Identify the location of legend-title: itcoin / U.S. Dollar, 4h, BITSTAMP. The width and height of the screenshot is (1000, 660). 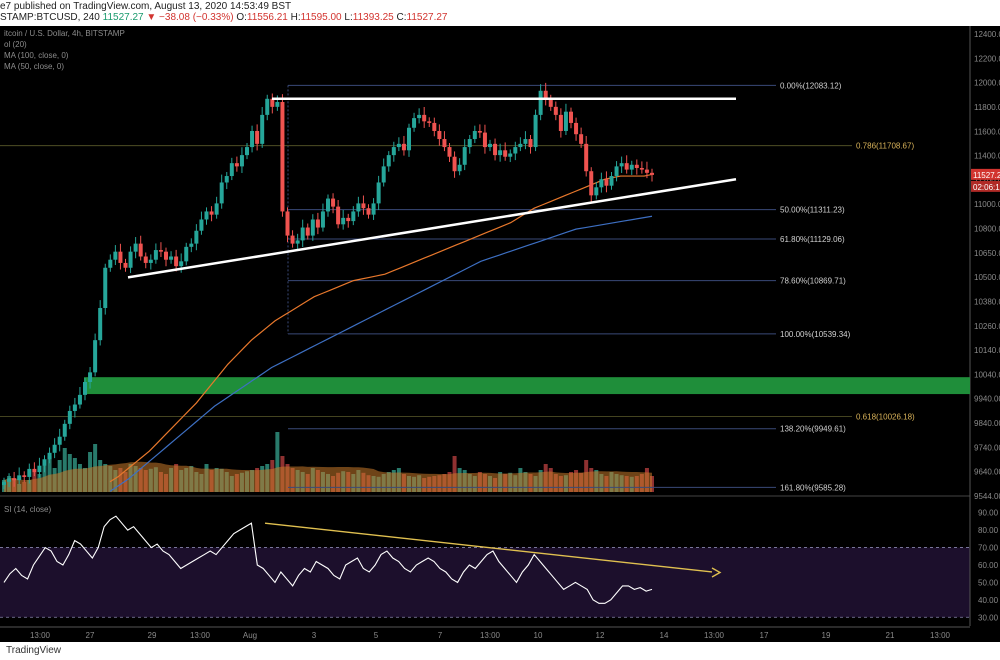
(64, 33).